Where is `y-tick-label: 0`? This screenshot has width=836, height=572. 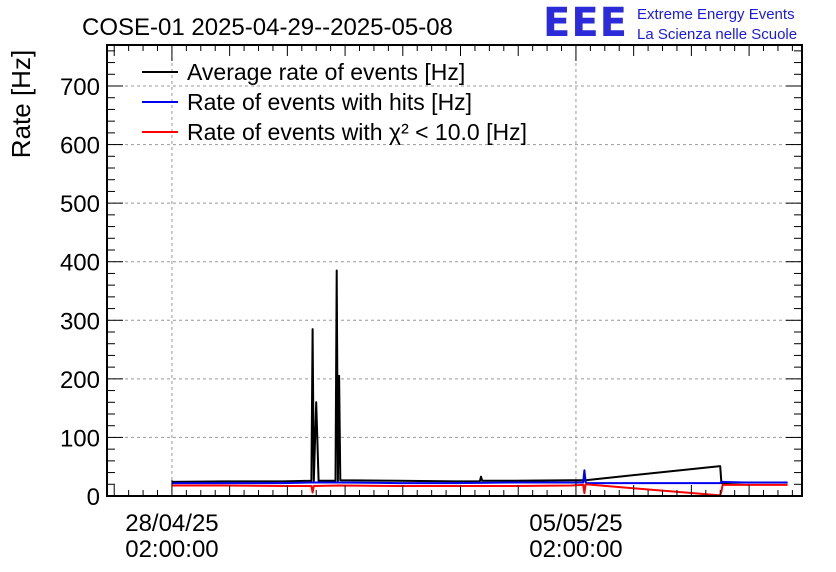 y-tick-label: 0 is located at coordinates (93, 497).